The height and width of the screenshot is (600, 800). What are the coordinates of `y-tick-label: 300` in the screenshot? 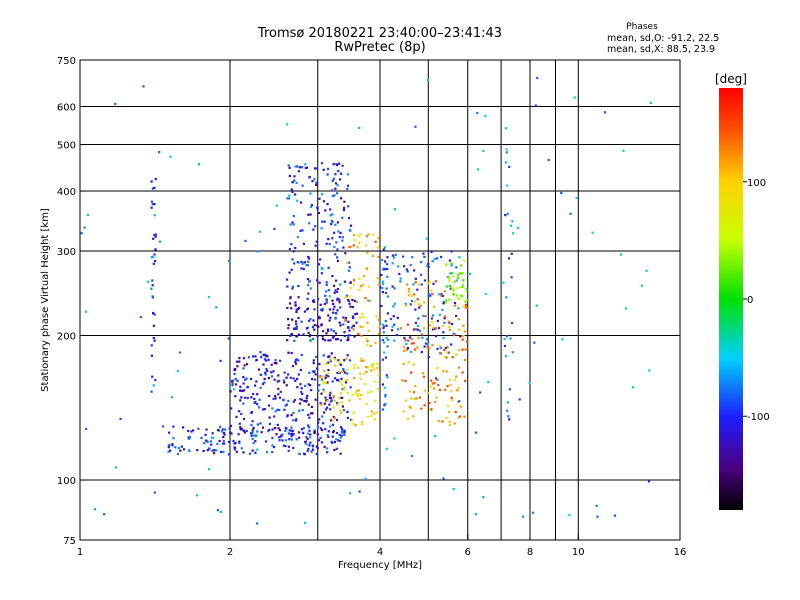 It's located at (66, 252).